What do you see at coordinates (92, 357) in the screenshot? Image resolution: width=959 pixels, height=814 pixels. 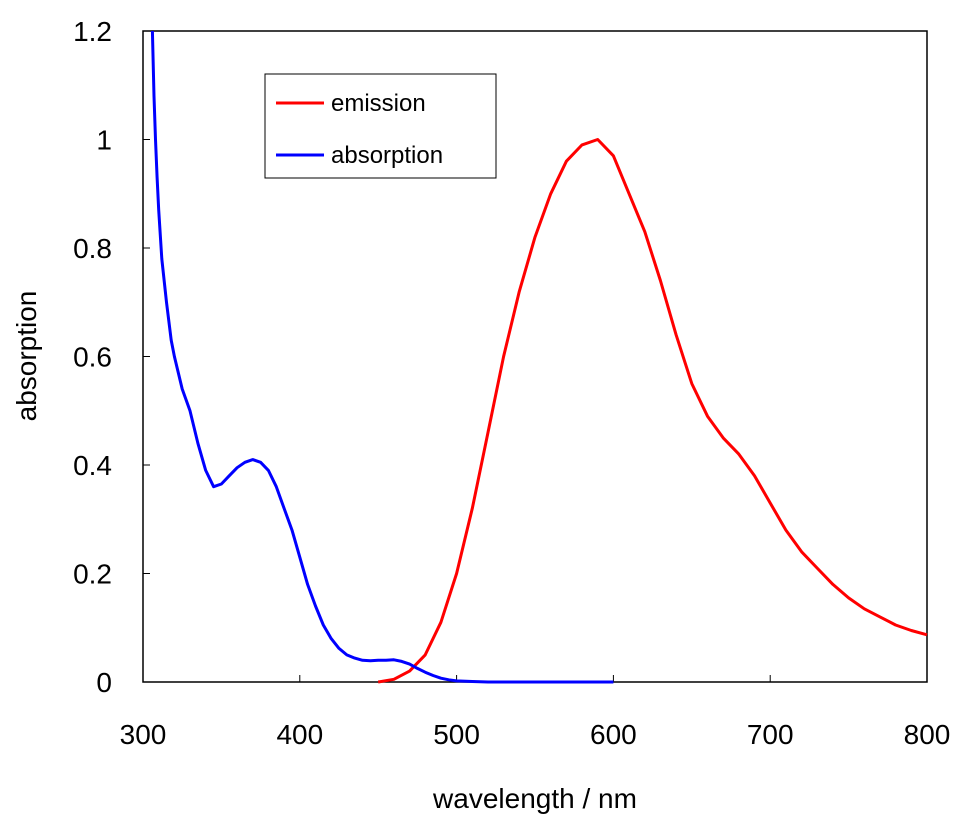 I see `y-tick-label: 0.6` at bounding box center [92, 357].